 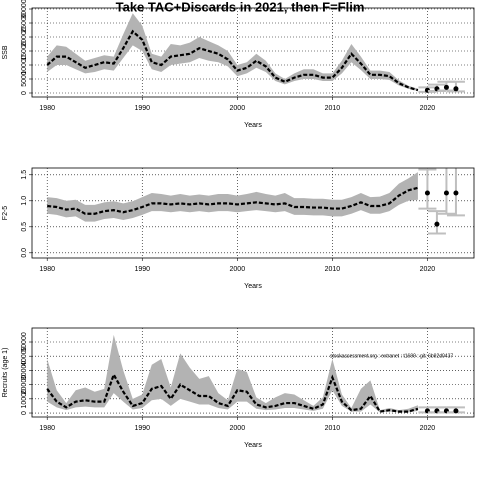 I want to click on y-tick-label: 25000, so click(x=24, y=23).